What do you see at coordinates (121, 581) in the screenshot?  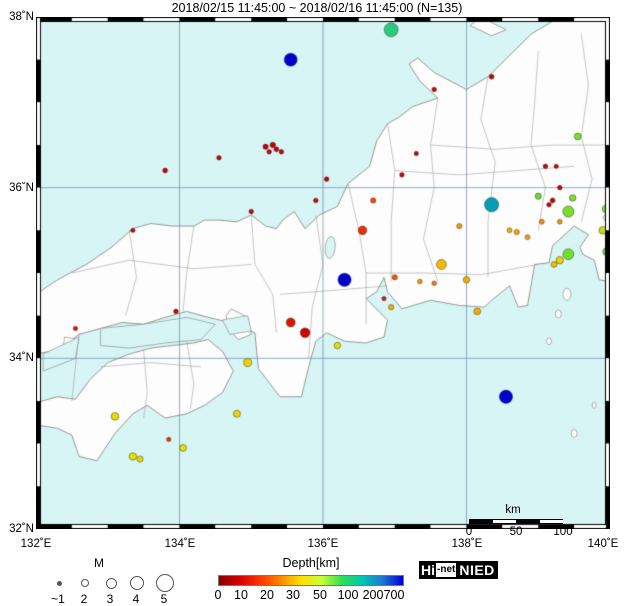 I see `magnitude-legend: M ~1 2 3 4 5` at bounding box center [121, 581].